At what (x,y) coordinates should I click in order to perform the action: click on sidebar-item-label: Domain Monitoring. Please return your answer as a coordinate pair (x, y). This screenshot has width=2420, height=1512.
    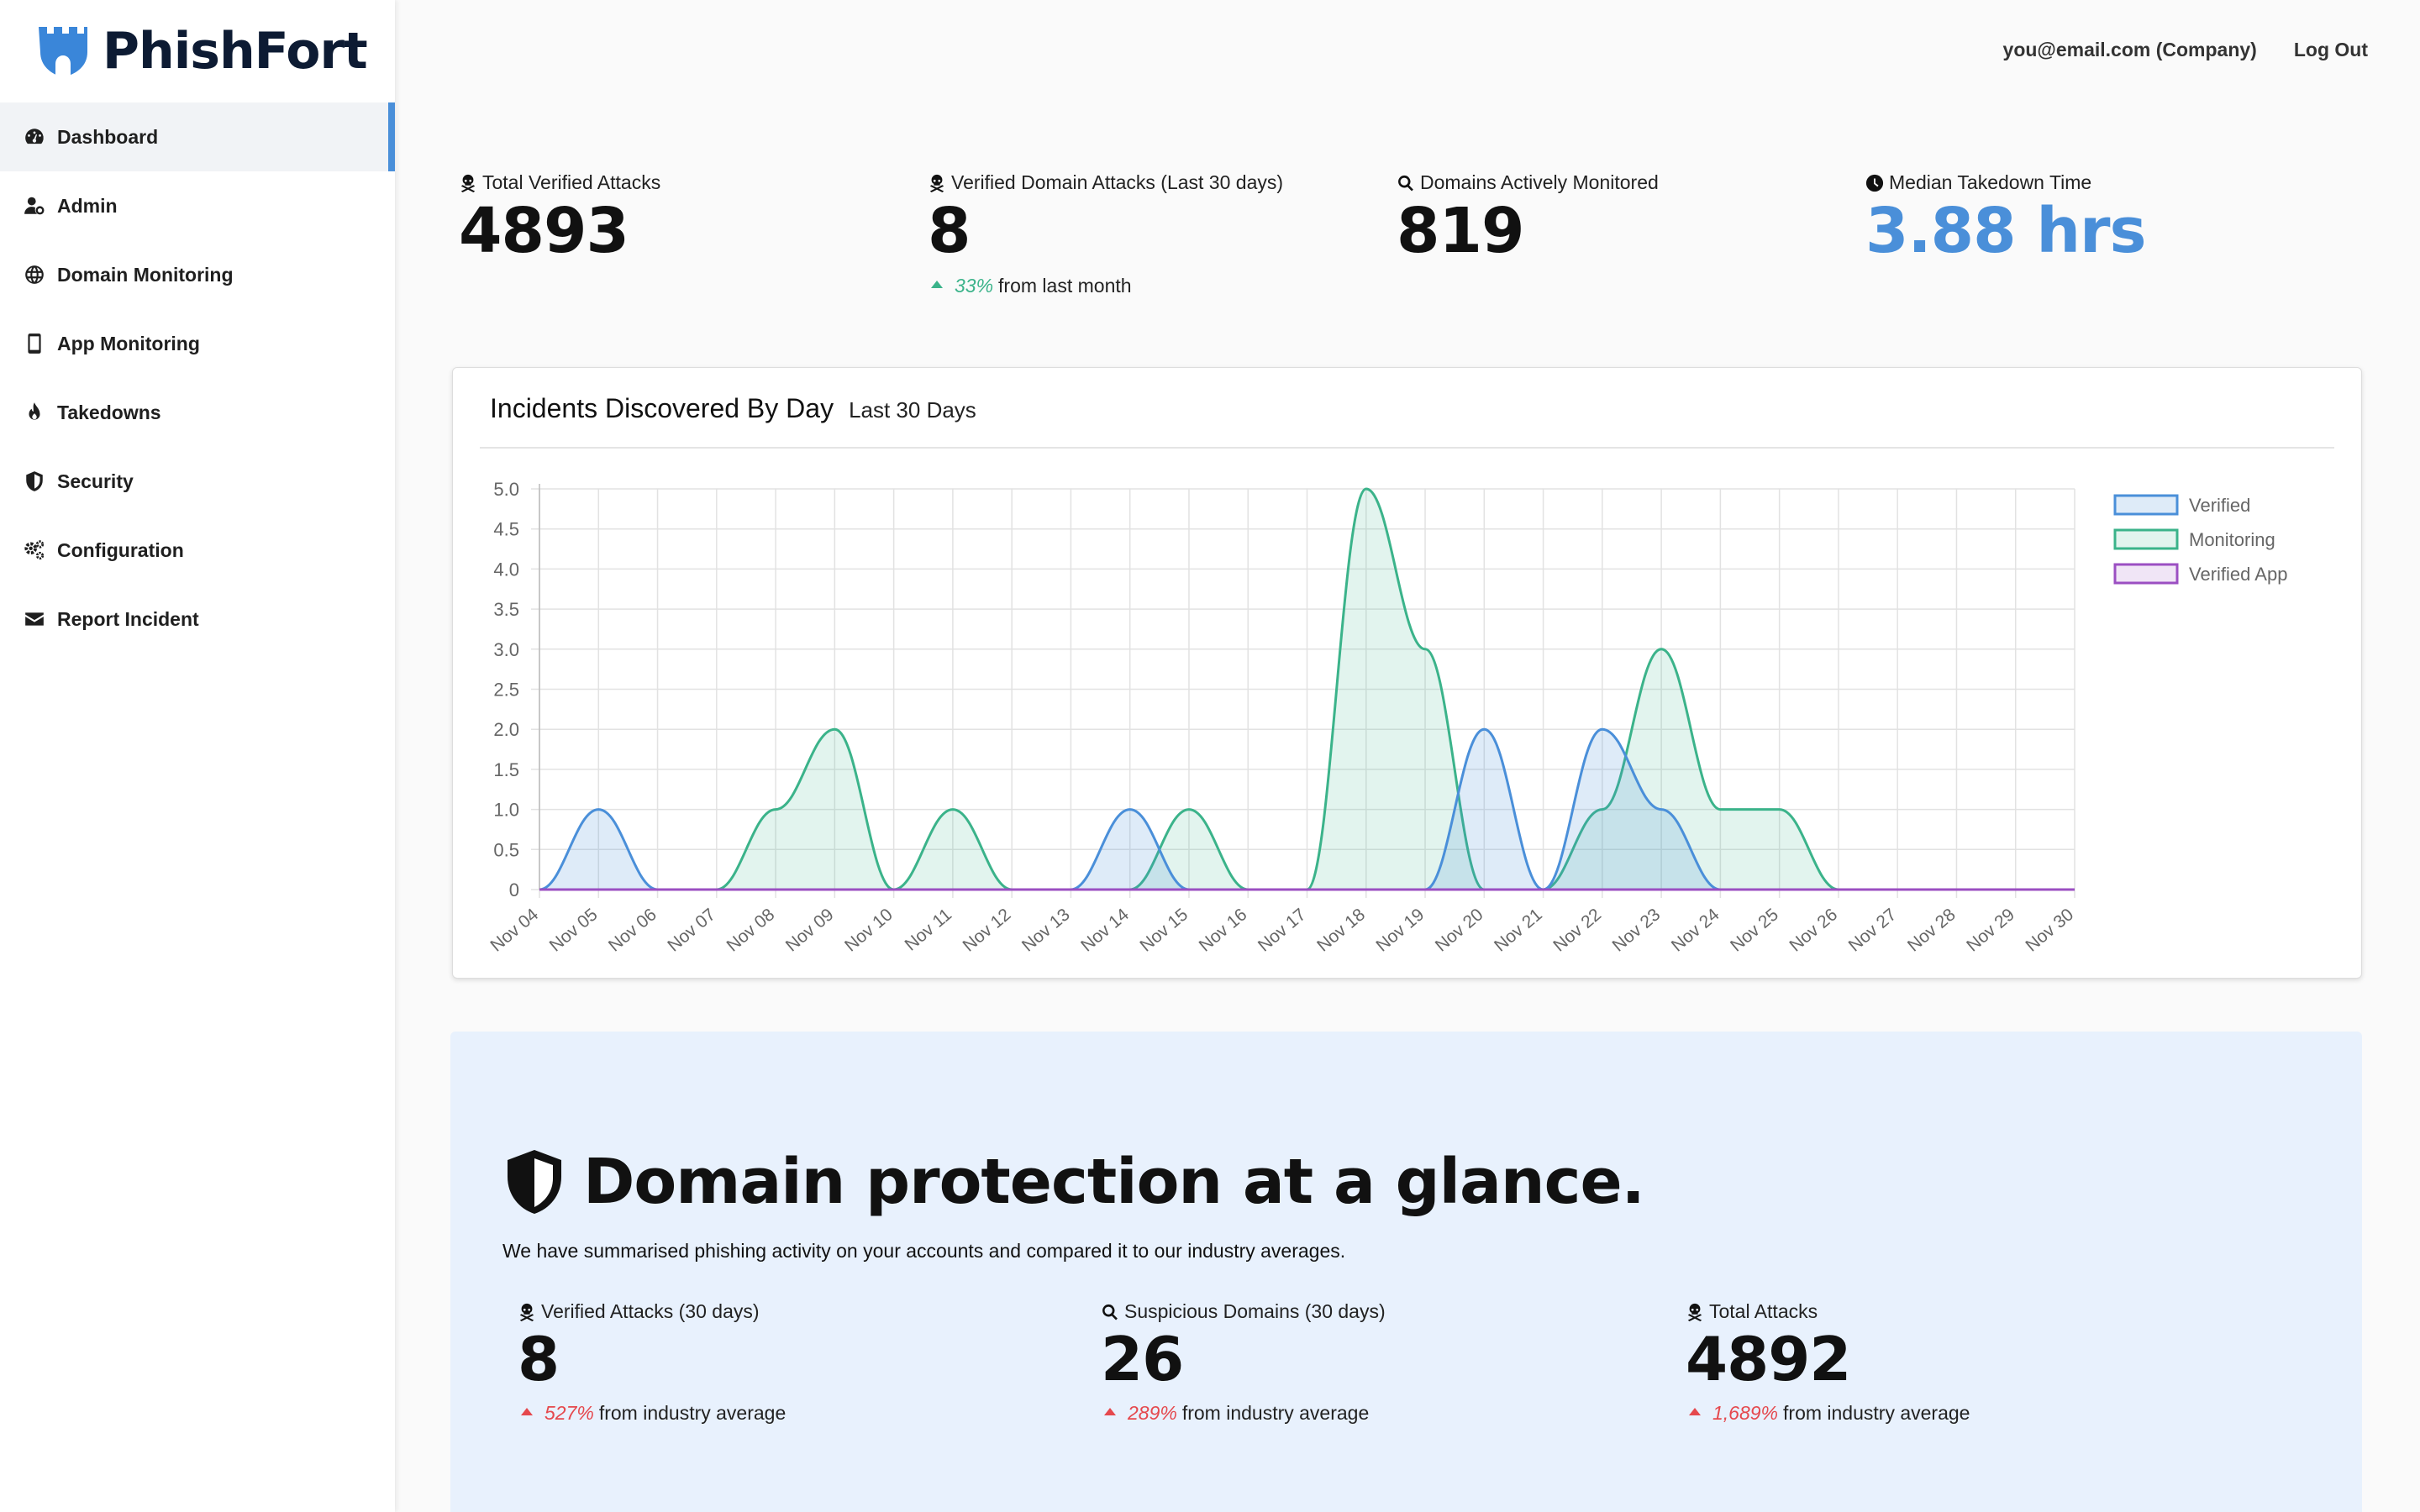
    Looking at the image, I should click on (146, 274).